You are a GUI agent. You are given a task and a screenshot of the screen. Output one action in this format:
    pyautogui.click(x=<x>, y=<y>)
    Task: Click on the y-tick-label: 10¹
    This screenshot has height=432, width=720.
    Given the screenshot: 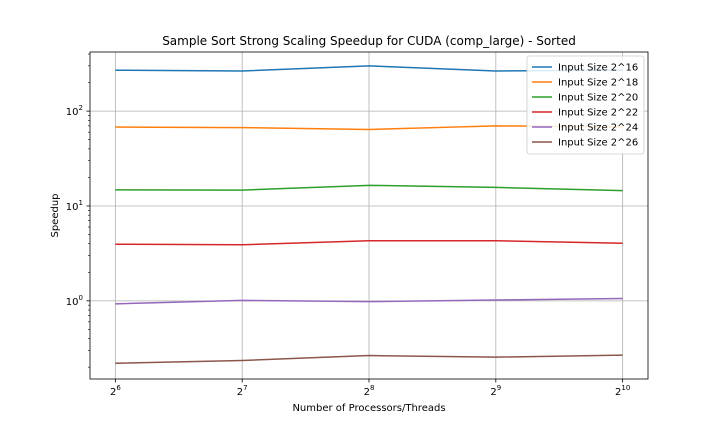 What is the action you would take?
    pyautogui.click(x=74, y=206)
    